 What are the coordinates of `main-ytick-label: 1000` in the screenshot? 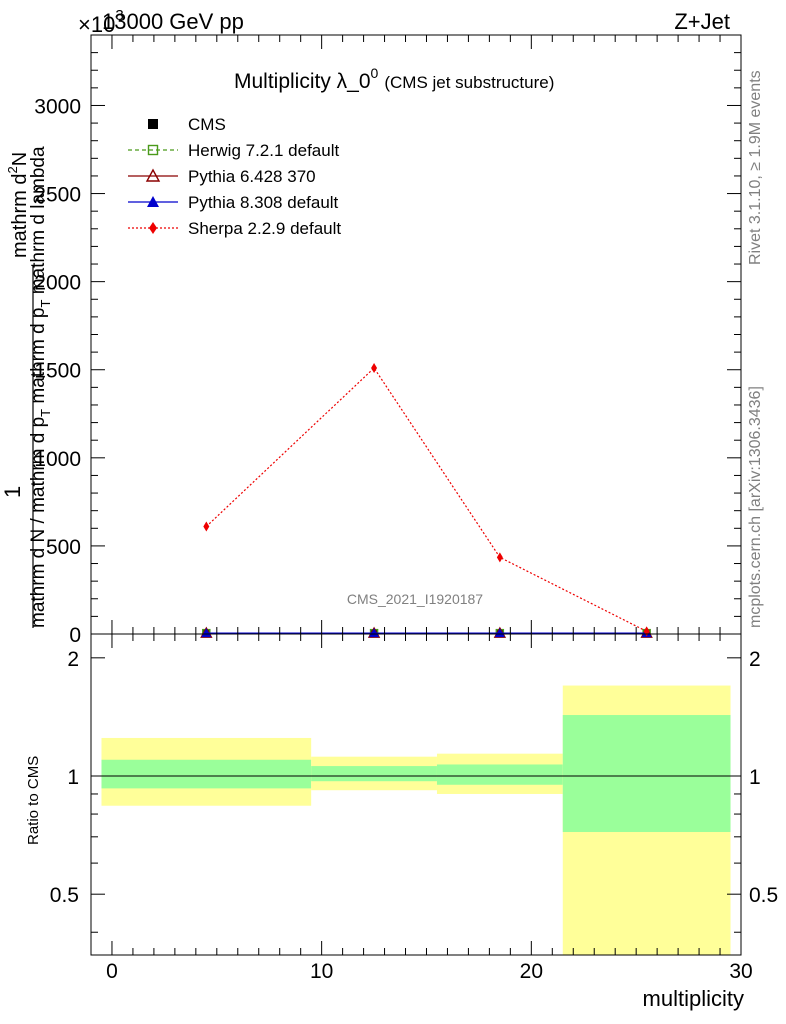 It's located at (57, 459).